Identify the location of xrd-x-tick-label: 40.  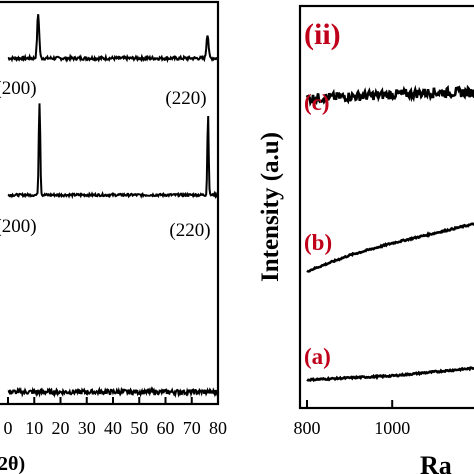
(113, 428).